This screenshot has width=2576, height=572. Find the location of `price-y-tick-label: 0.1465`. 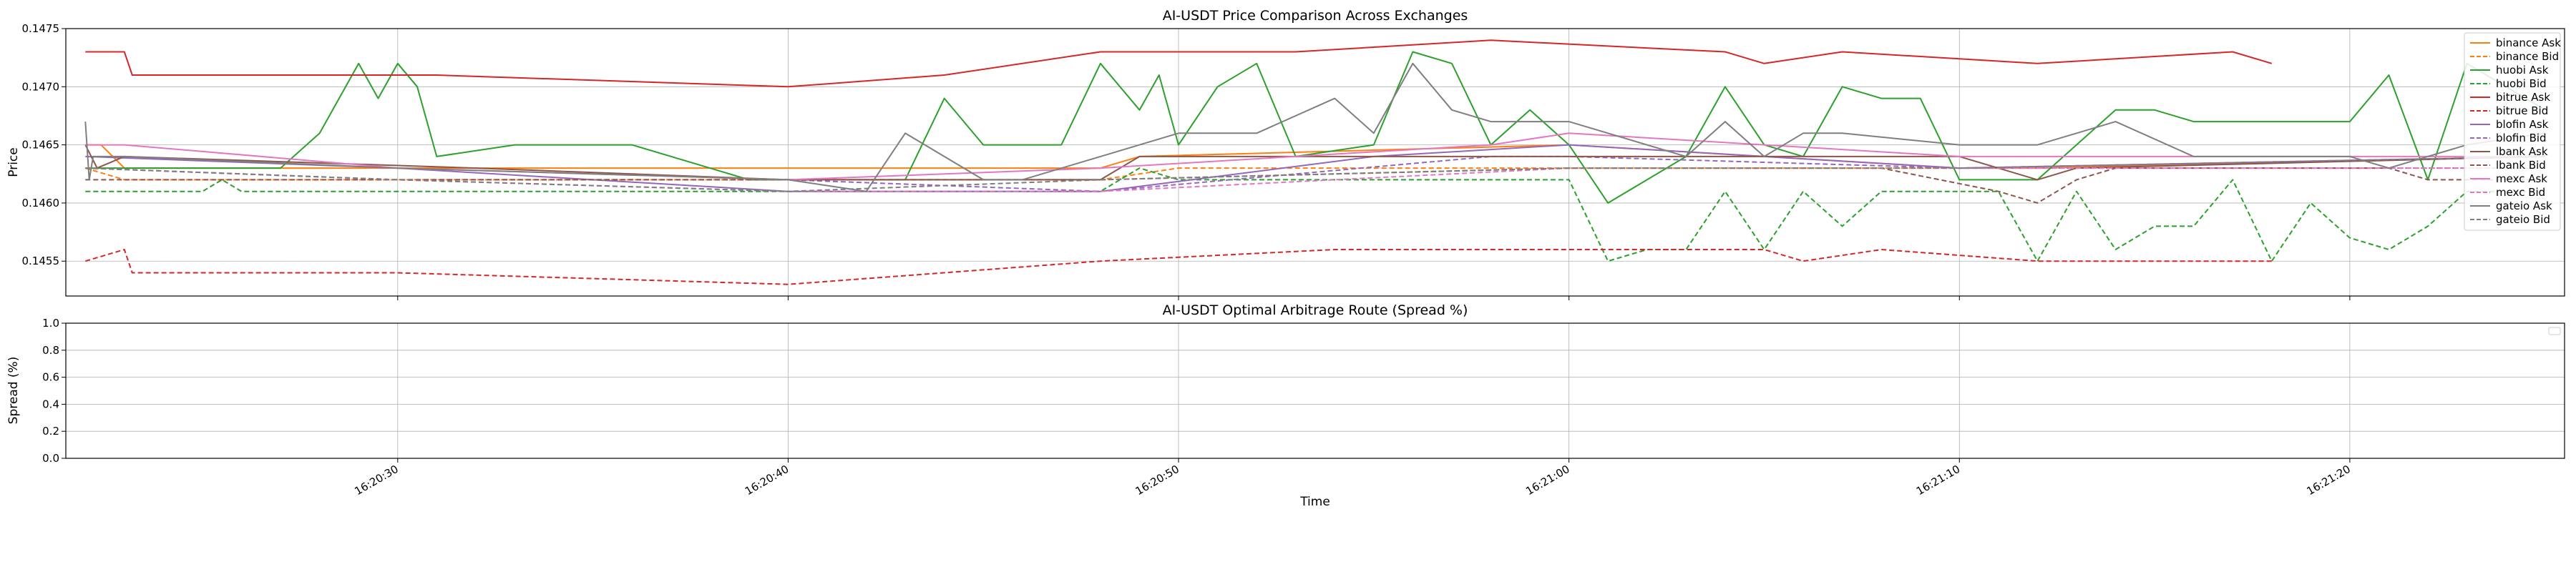

price-y-tick-label: 0.1465 is located at coordinates (41, 145).